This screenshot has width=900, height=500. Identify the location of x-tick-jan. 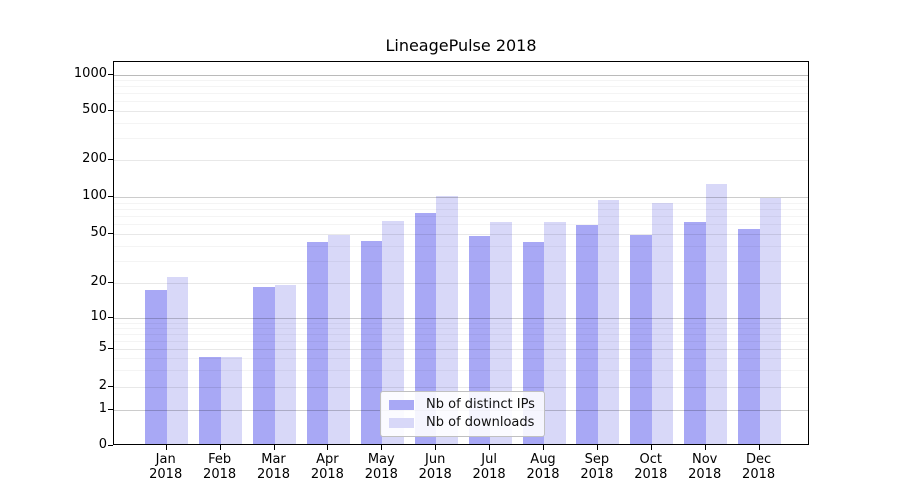
(166, 447).